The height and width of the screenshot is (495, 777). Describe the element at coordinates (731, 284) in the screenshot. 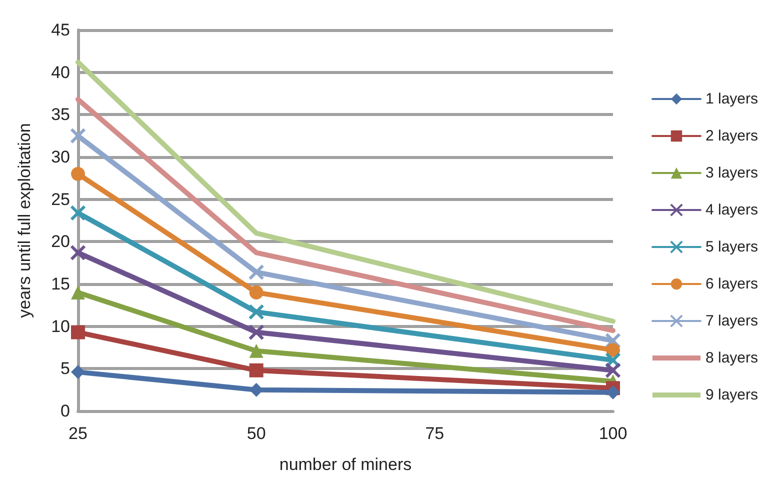

I see `legend-label: 6 layers` at that location.